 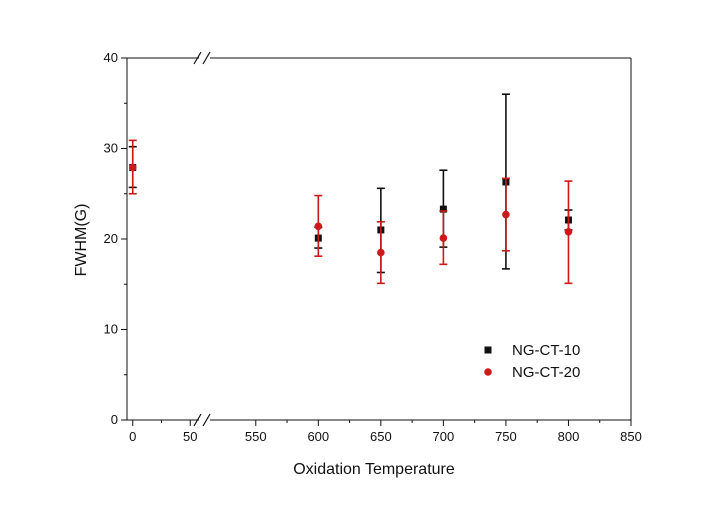 What do you see at coordinates (374, 469) in the screenshot?
I see `x-axis-label: Oxidation Temperature` at bounding box center [374, 469].